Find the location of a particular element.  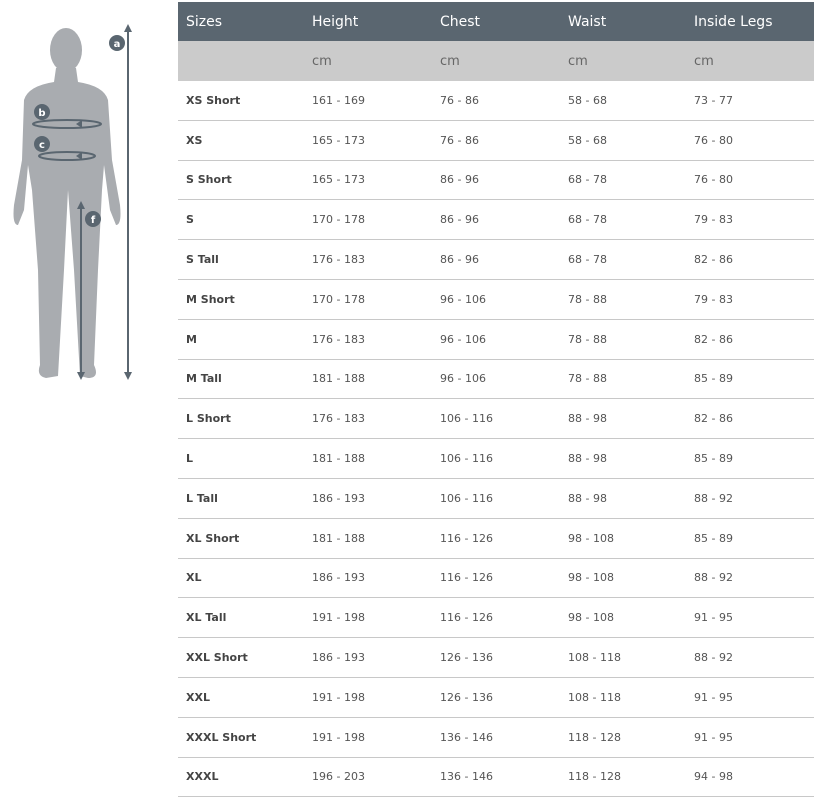

cell-size: L Short is located at coordinates (241, 419).